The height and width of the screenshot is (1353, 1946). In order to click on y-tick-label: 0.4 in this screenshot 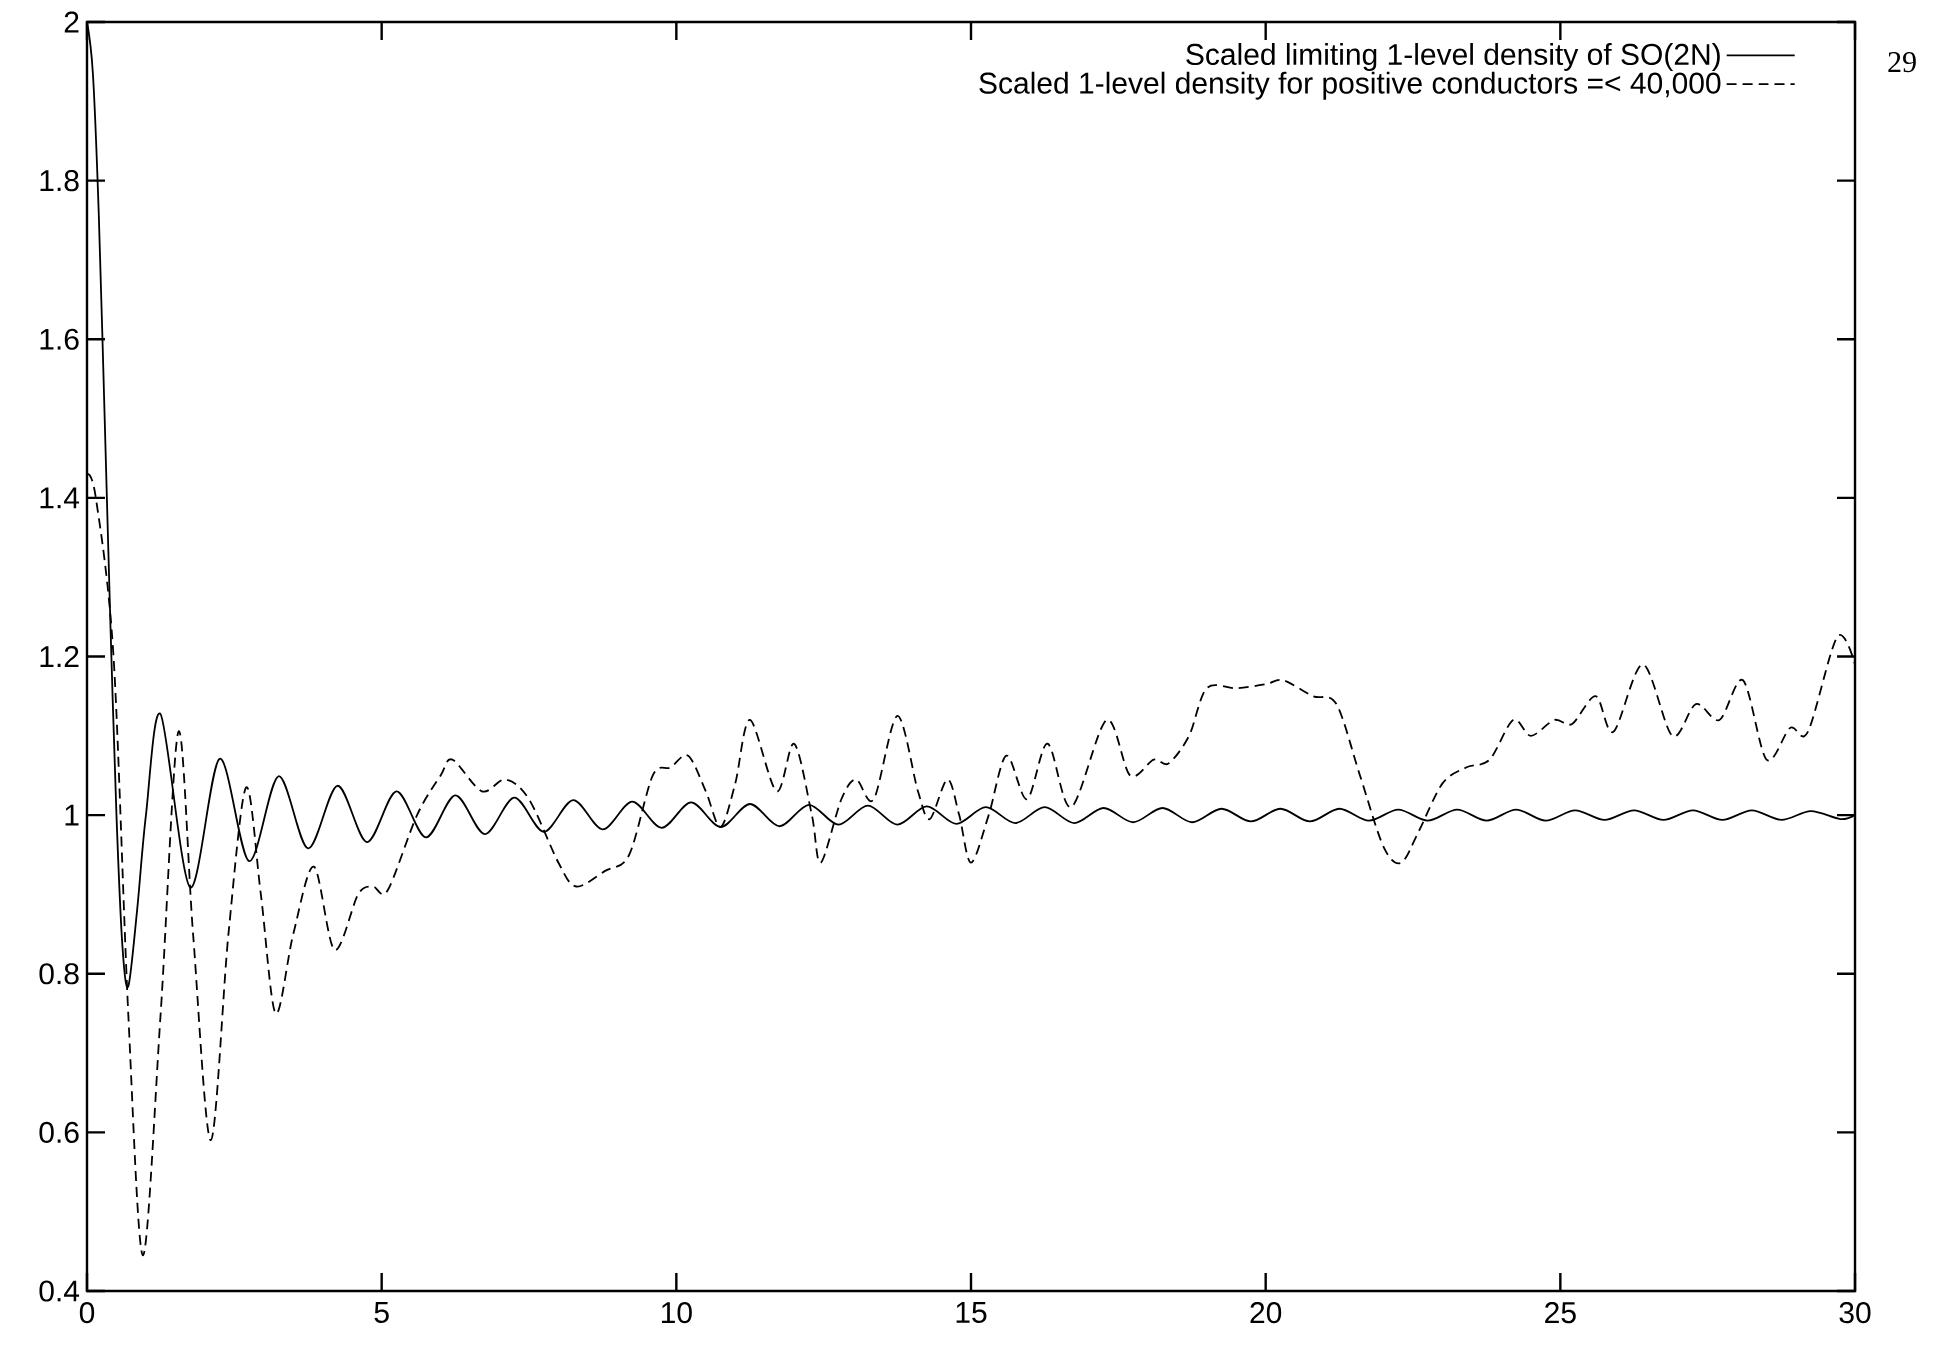, I will do `click(59, 1291)`.